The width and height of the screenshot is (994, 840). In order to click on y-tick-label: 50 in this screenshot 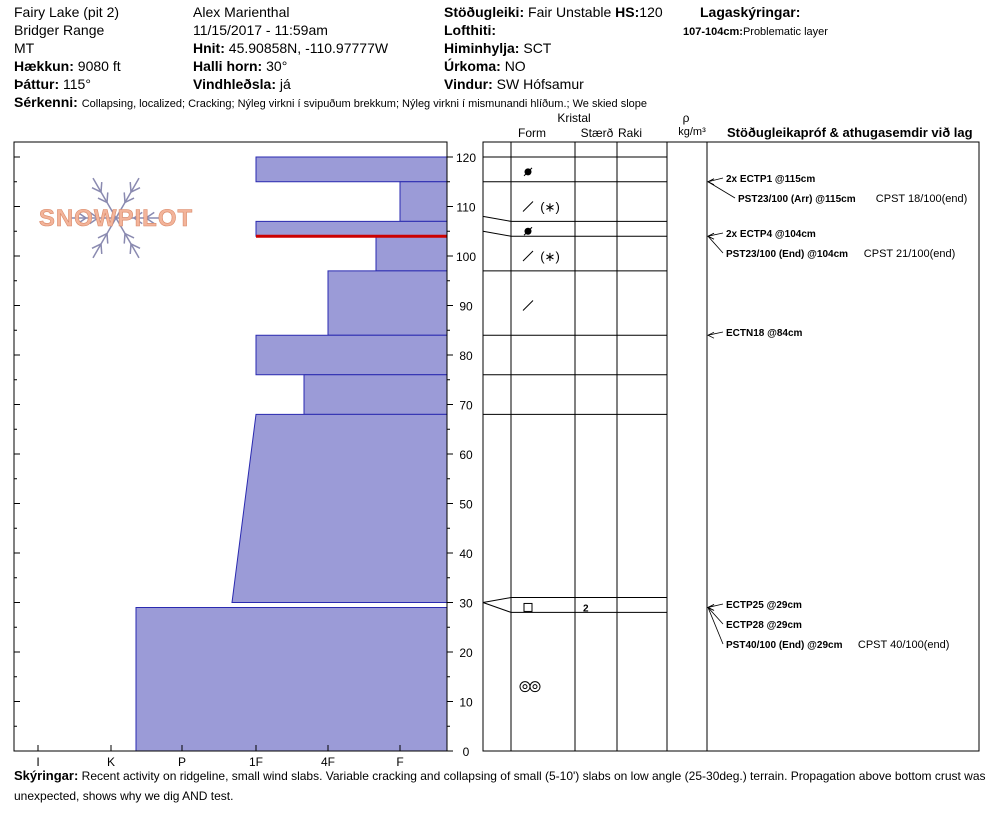, I will do `click(466, 505)`.